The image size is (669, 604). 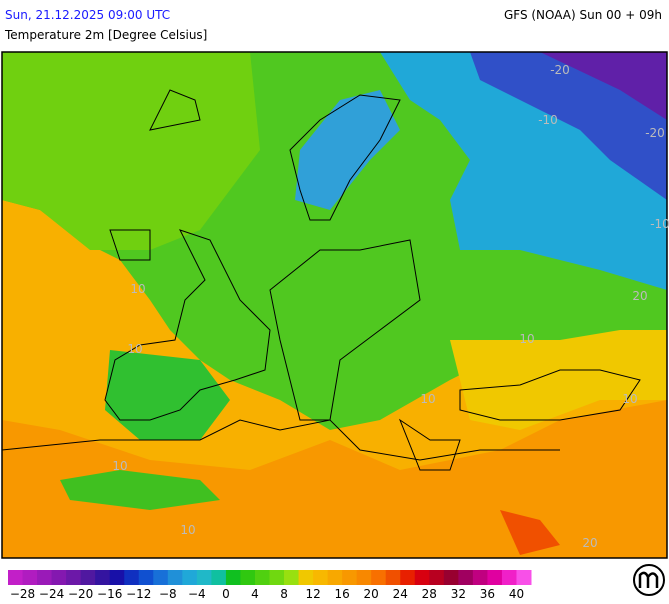 I want to click on colorbar-label: 12, so click(x=312, y=593).